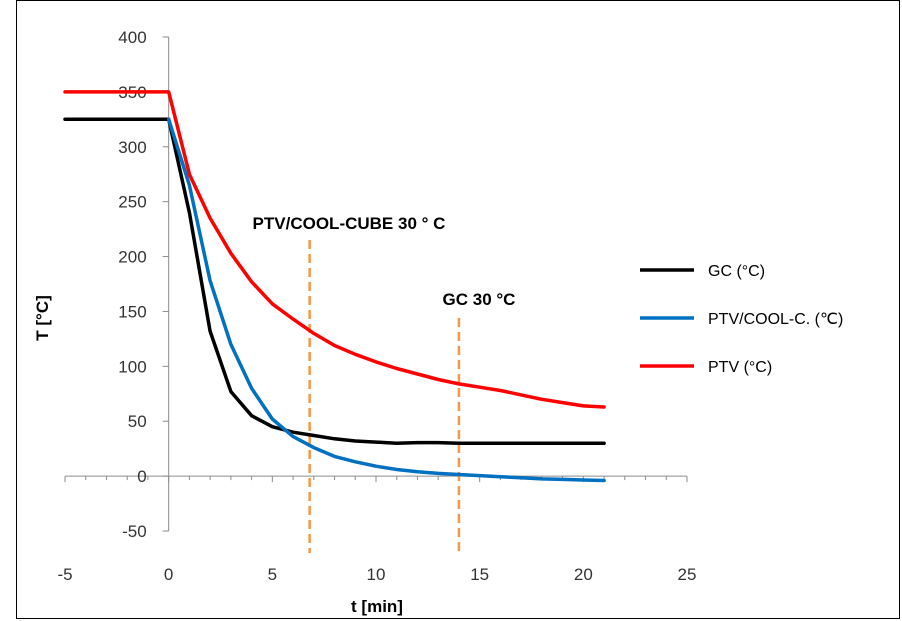 The image size is (902, 621). Describe the element at coordinates (168, 574) in the screenshot. I see `x-tick-label: 0` at that location.